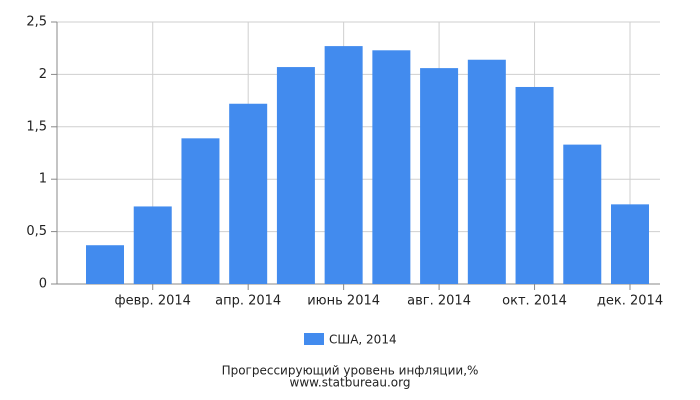 Image resolution: width=700 pixels, height=400 pixels. I want to click on x-tick-label: окт. 2014, so click(534, 301).